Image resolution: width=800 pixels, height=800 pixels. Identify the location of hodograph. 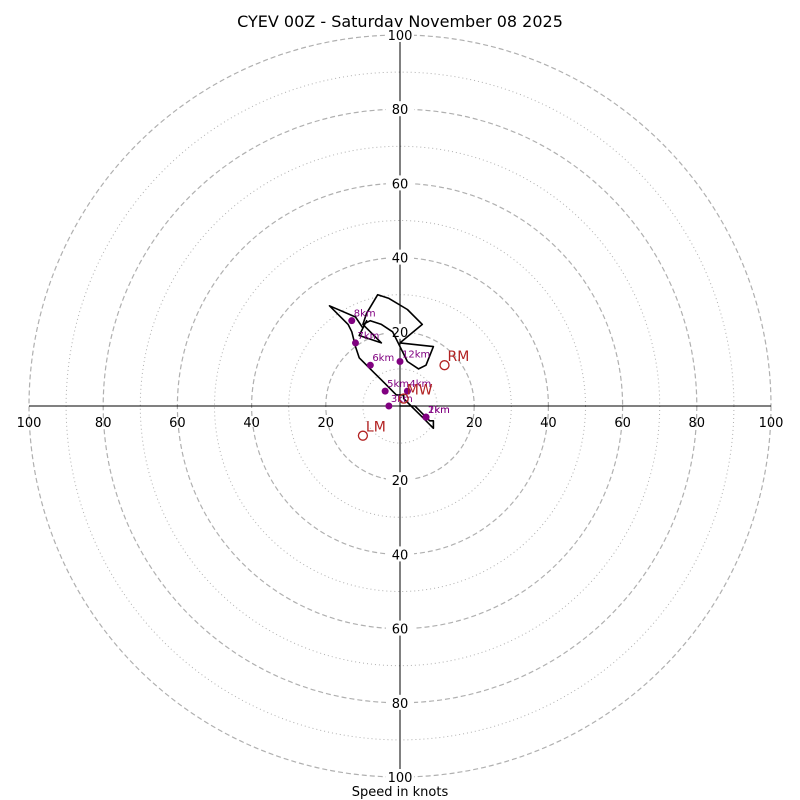
(381, 361).